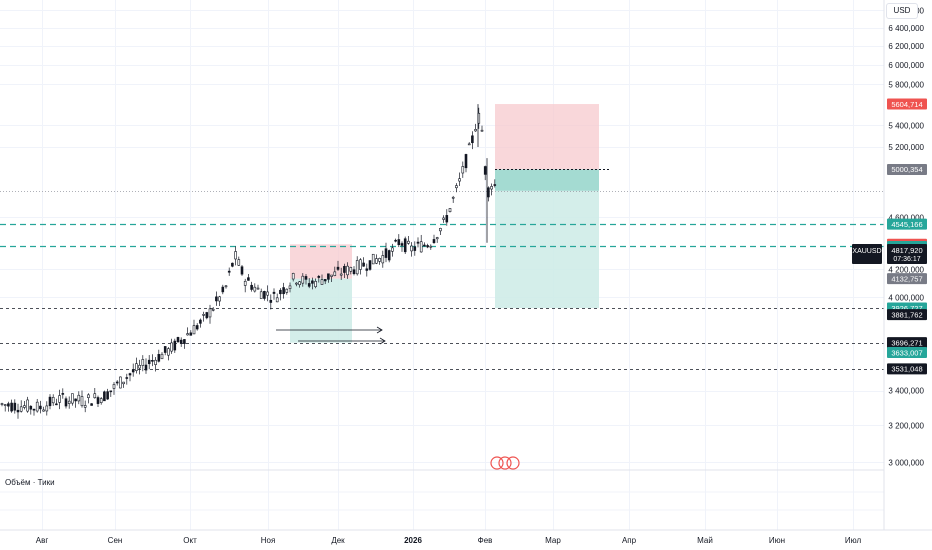  What do you see at coordinates (547, 180) in the screenshot?
I see `entry-band` at bounding box center [547, 180].